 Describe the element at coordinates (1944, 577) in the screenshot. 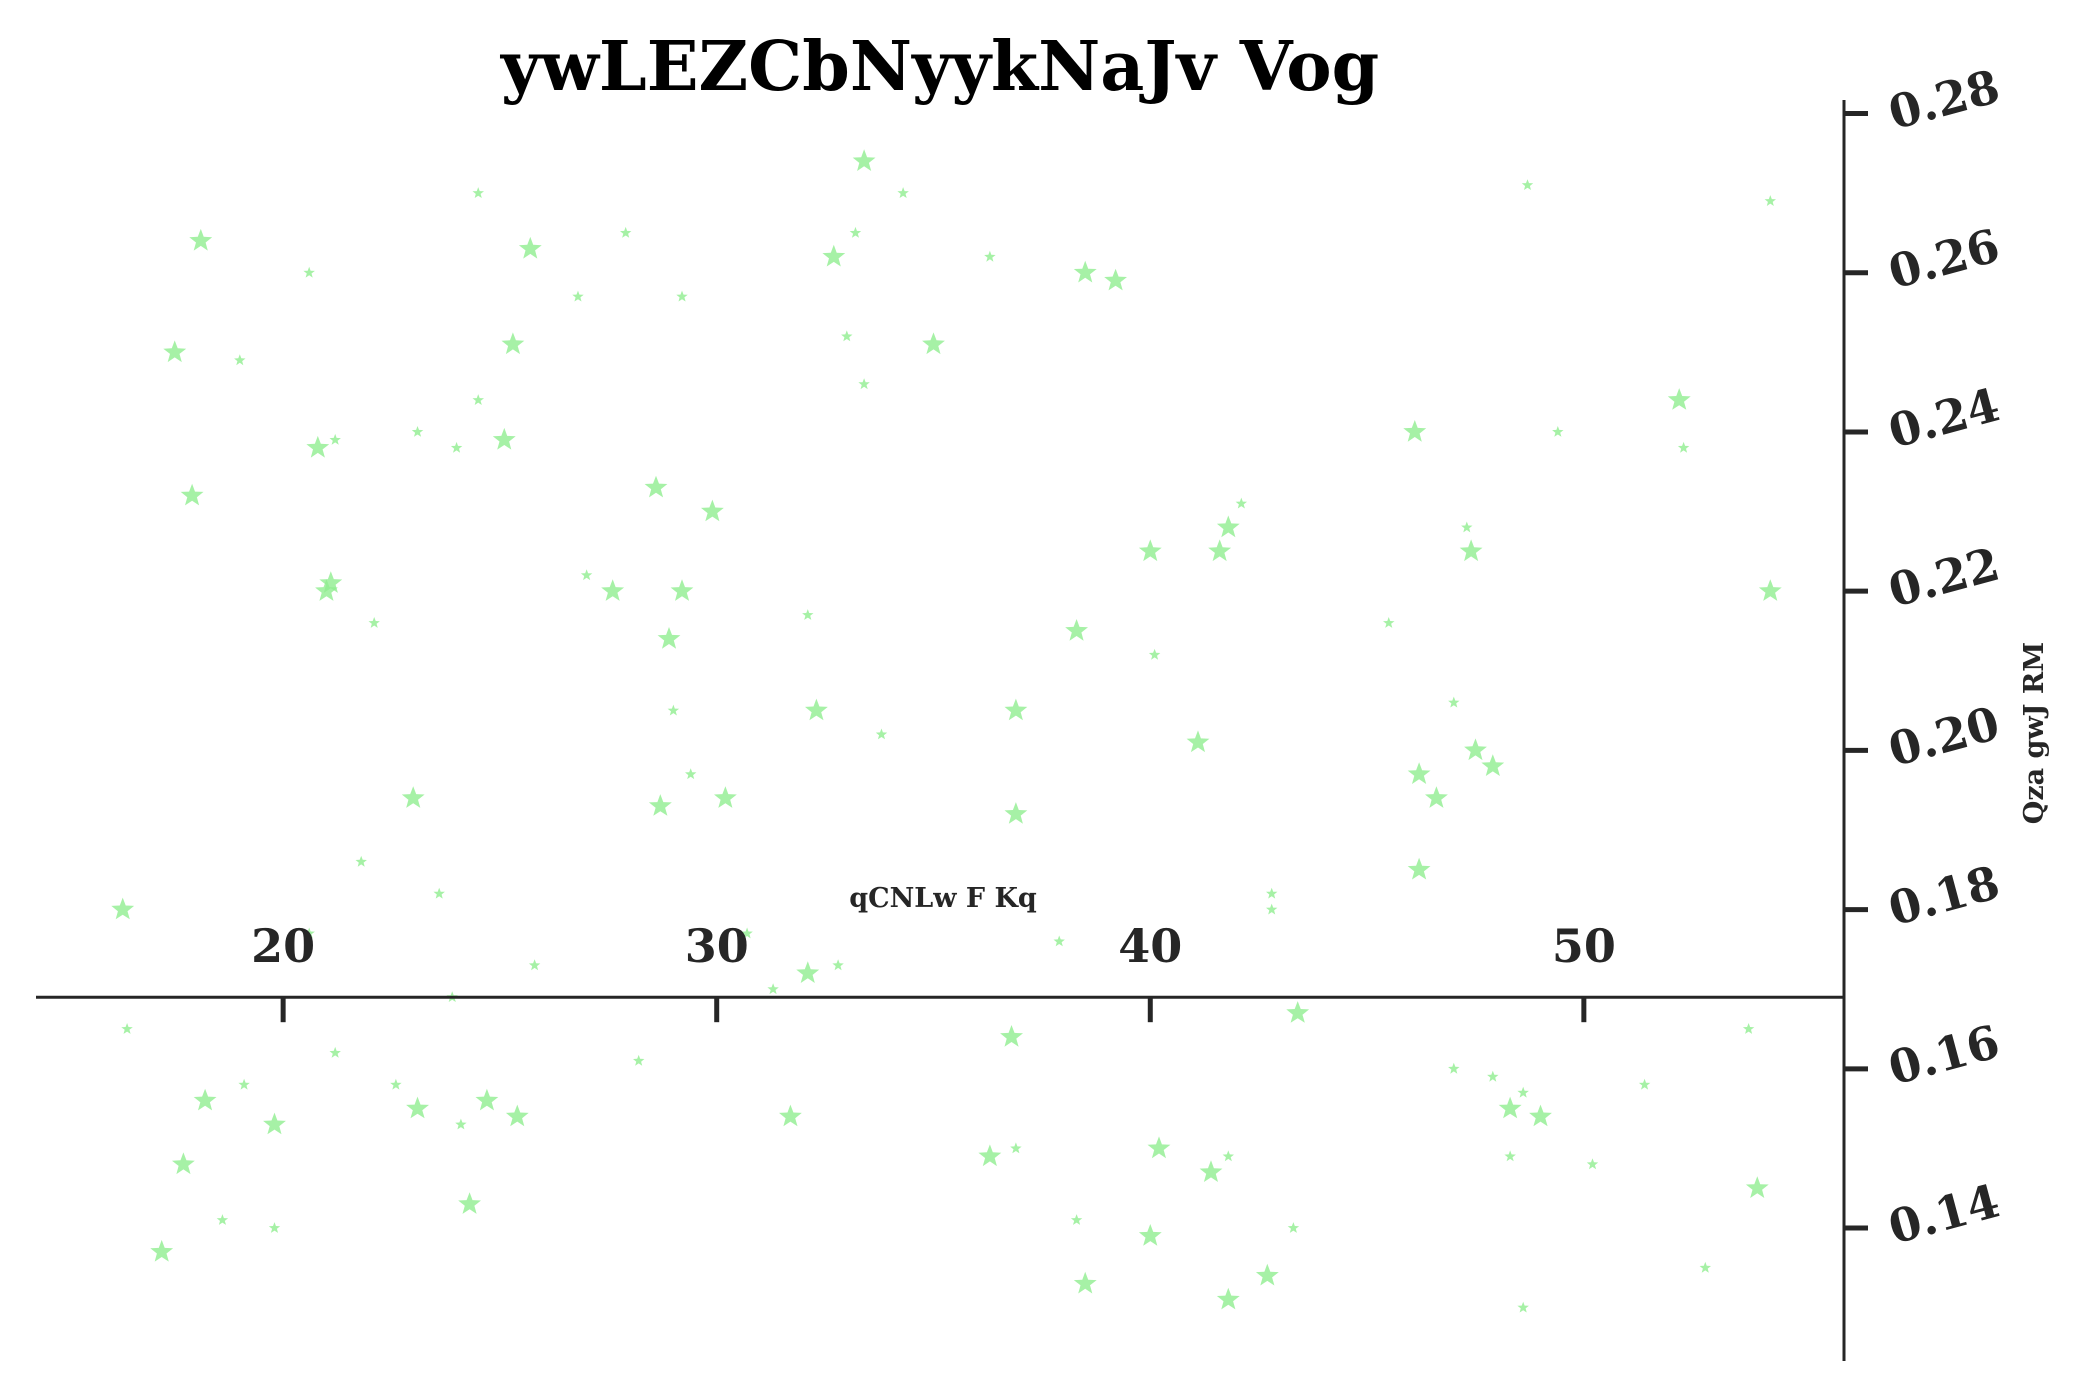

I see `y-tick-label: 0.22` at that location.